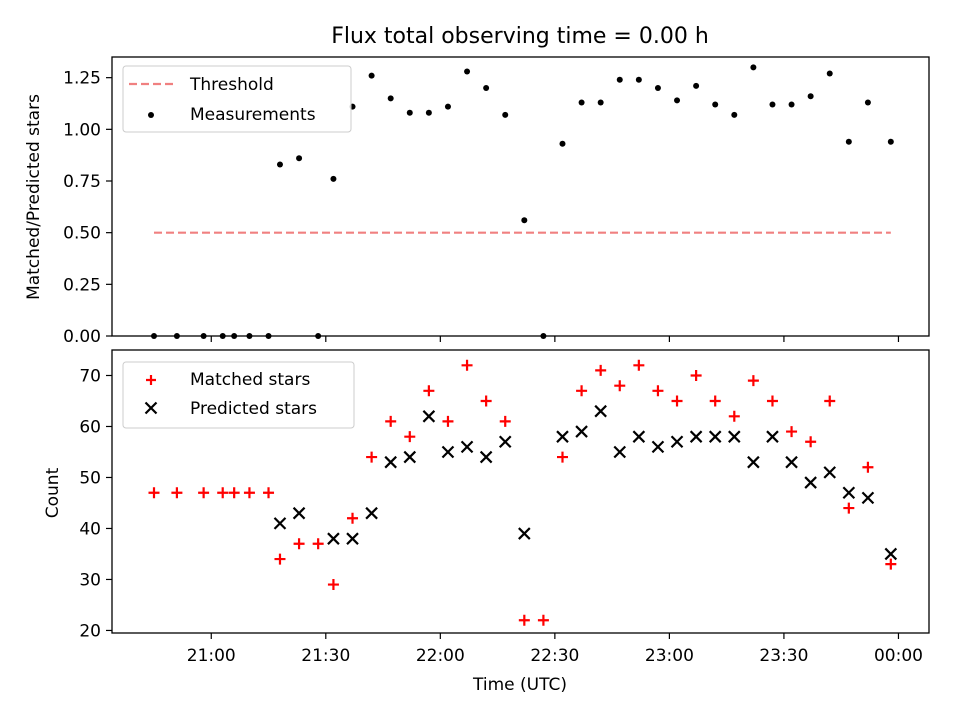 The image size is (960, 720). I want to click on legend-predicted-label: Predicted stars, so click(253, 409).